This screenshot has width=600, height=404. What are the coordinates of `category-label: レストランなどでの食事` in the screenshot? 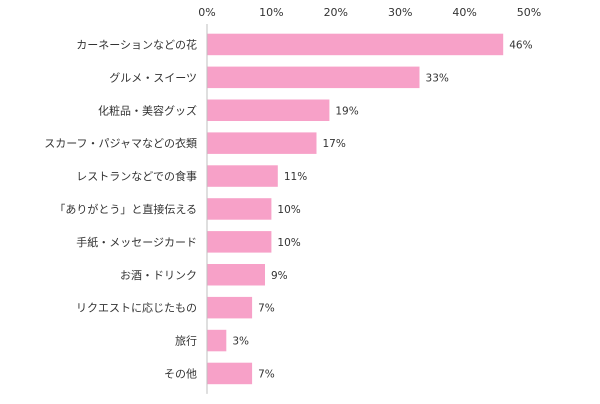 It's located at (136, 176).